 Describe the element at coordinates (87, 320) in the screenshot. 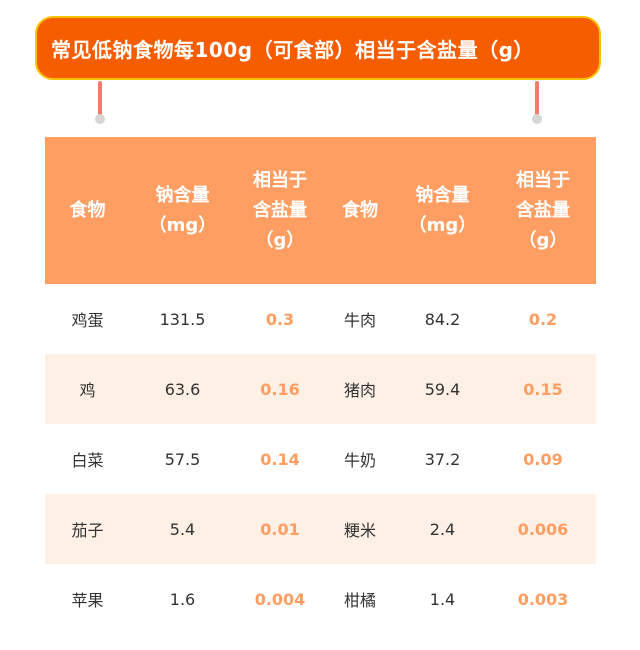

I see `food-cell: 鸡蛋` at that location.